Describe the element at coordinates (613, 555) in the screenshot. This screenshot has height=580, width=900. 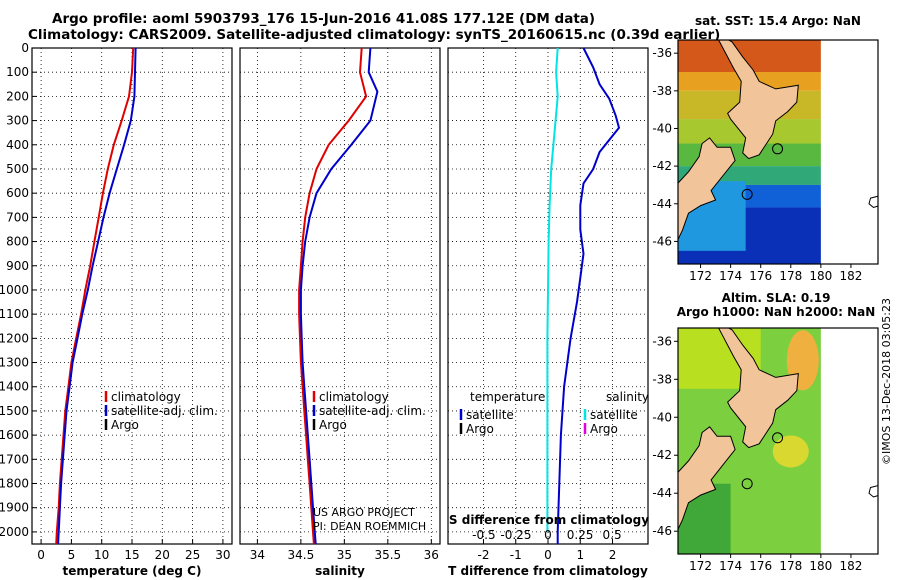
I see `x-tick-label: 2` at that location.